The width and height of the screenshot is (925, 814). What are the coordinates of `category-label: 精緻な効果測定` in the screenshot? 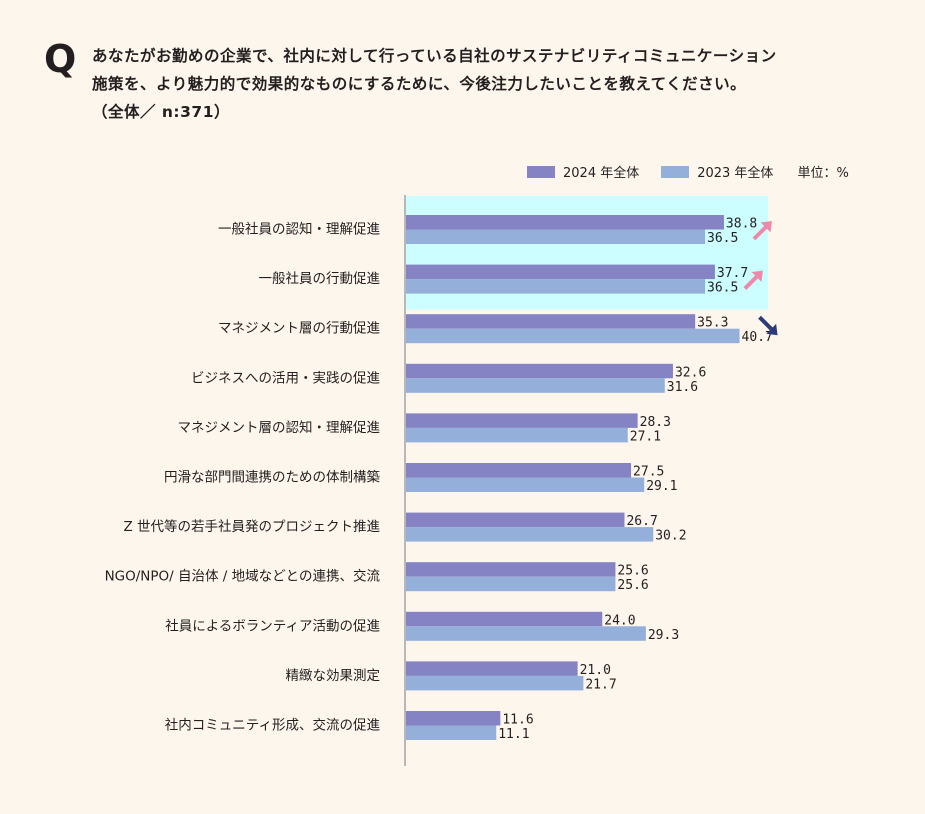 It's located at (333, 676).